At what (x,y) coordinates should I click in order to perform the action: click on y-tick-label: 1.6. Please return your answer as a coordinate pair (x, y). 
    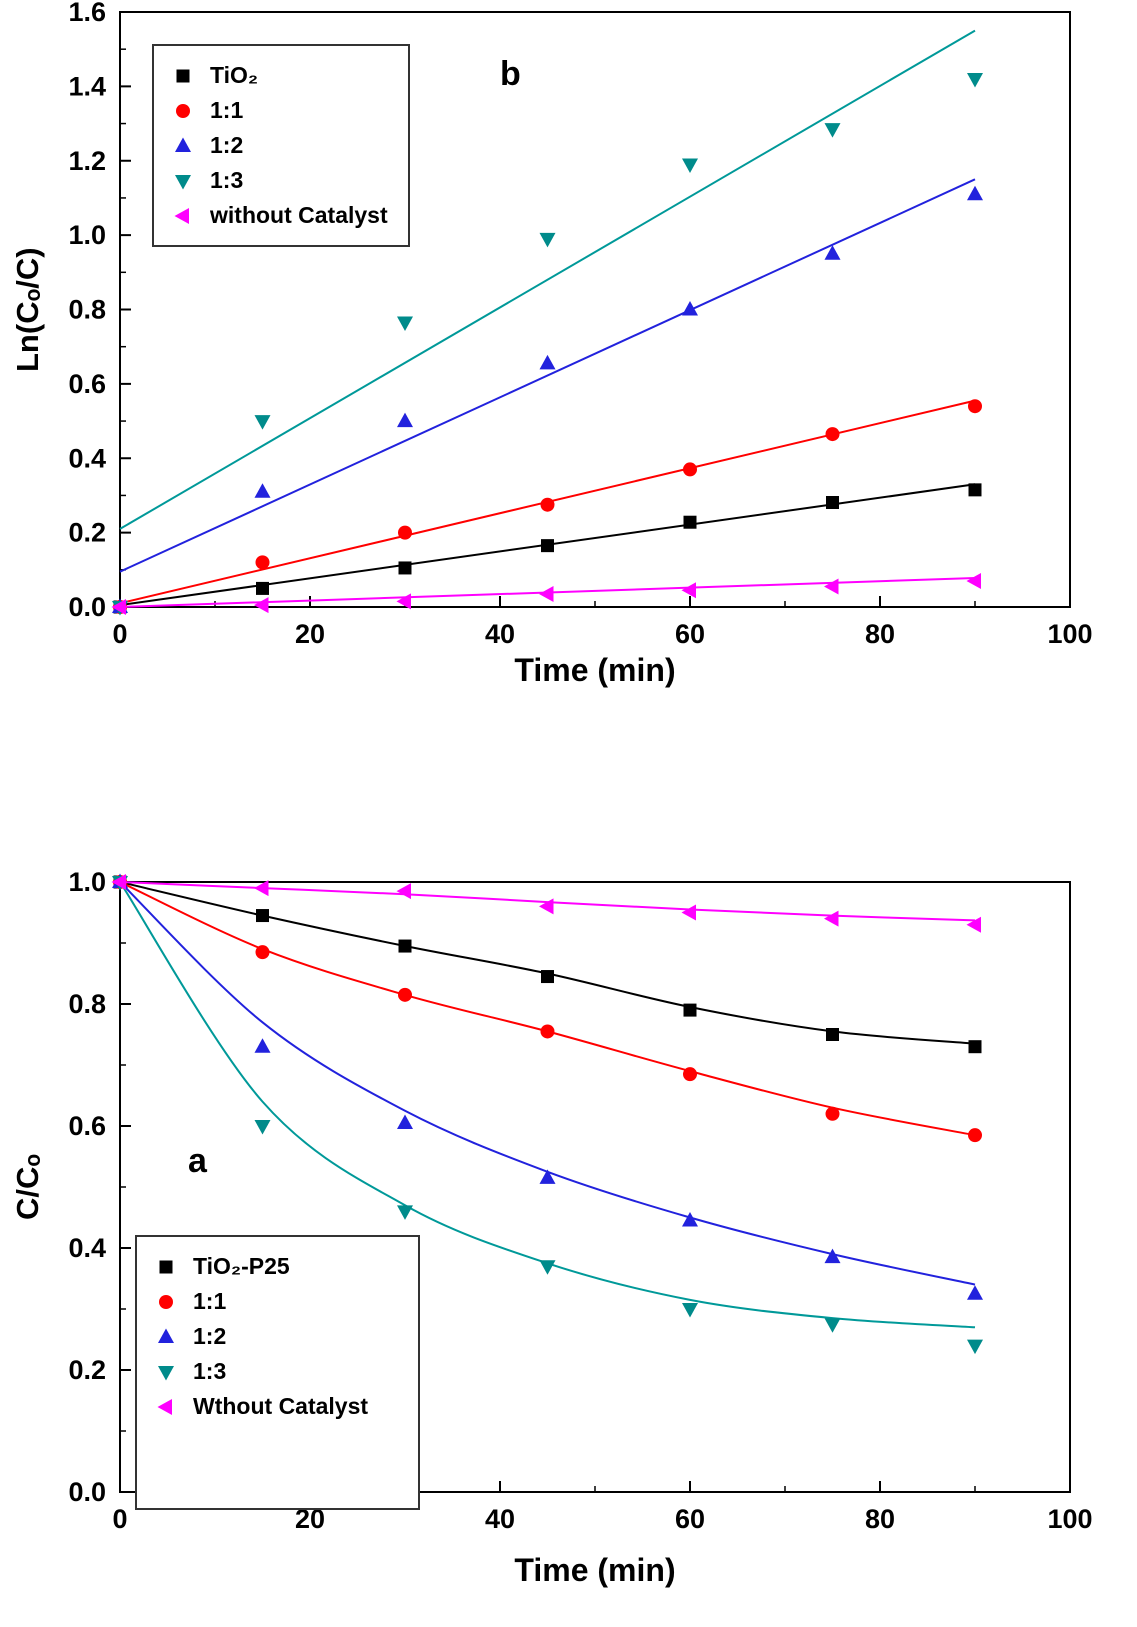
    Looking at the image, I should click on (87, 13).